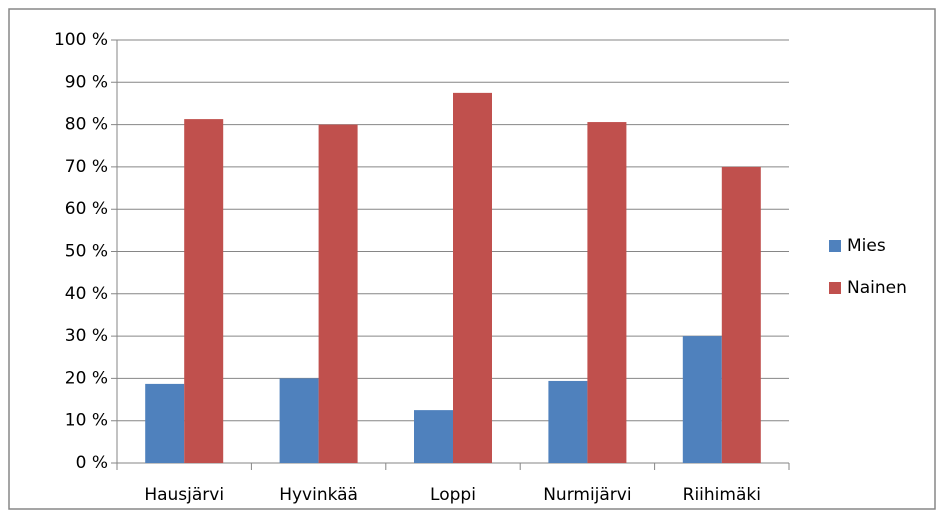 This screenshot has width=939, height=511. What do you see at coordinates (866, 246) in the screenshot?
I see `legend-label: Mies` at bounding box center [866, 246].